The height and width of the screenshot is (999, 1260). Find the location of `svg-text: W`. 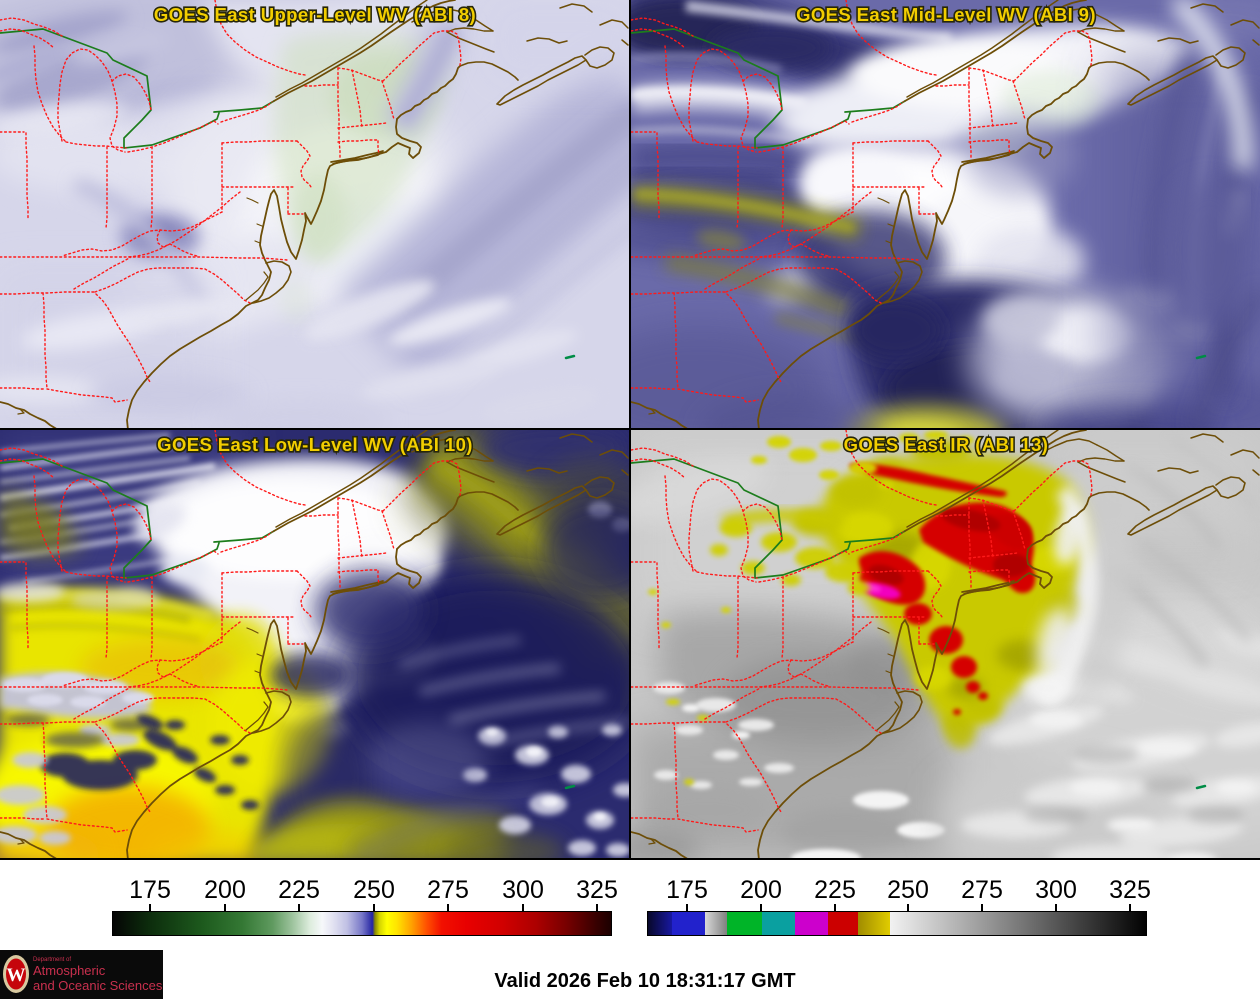

svg-text: W is located at coordinates (16, 975).